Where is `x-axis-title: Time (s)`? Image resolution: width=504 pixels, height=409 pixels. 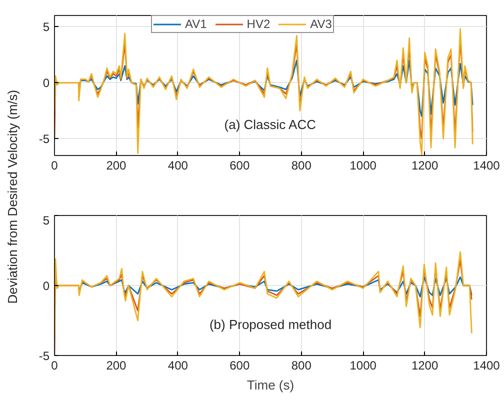 x-axis-title: Time (s) is located at coordinates (270, 385).